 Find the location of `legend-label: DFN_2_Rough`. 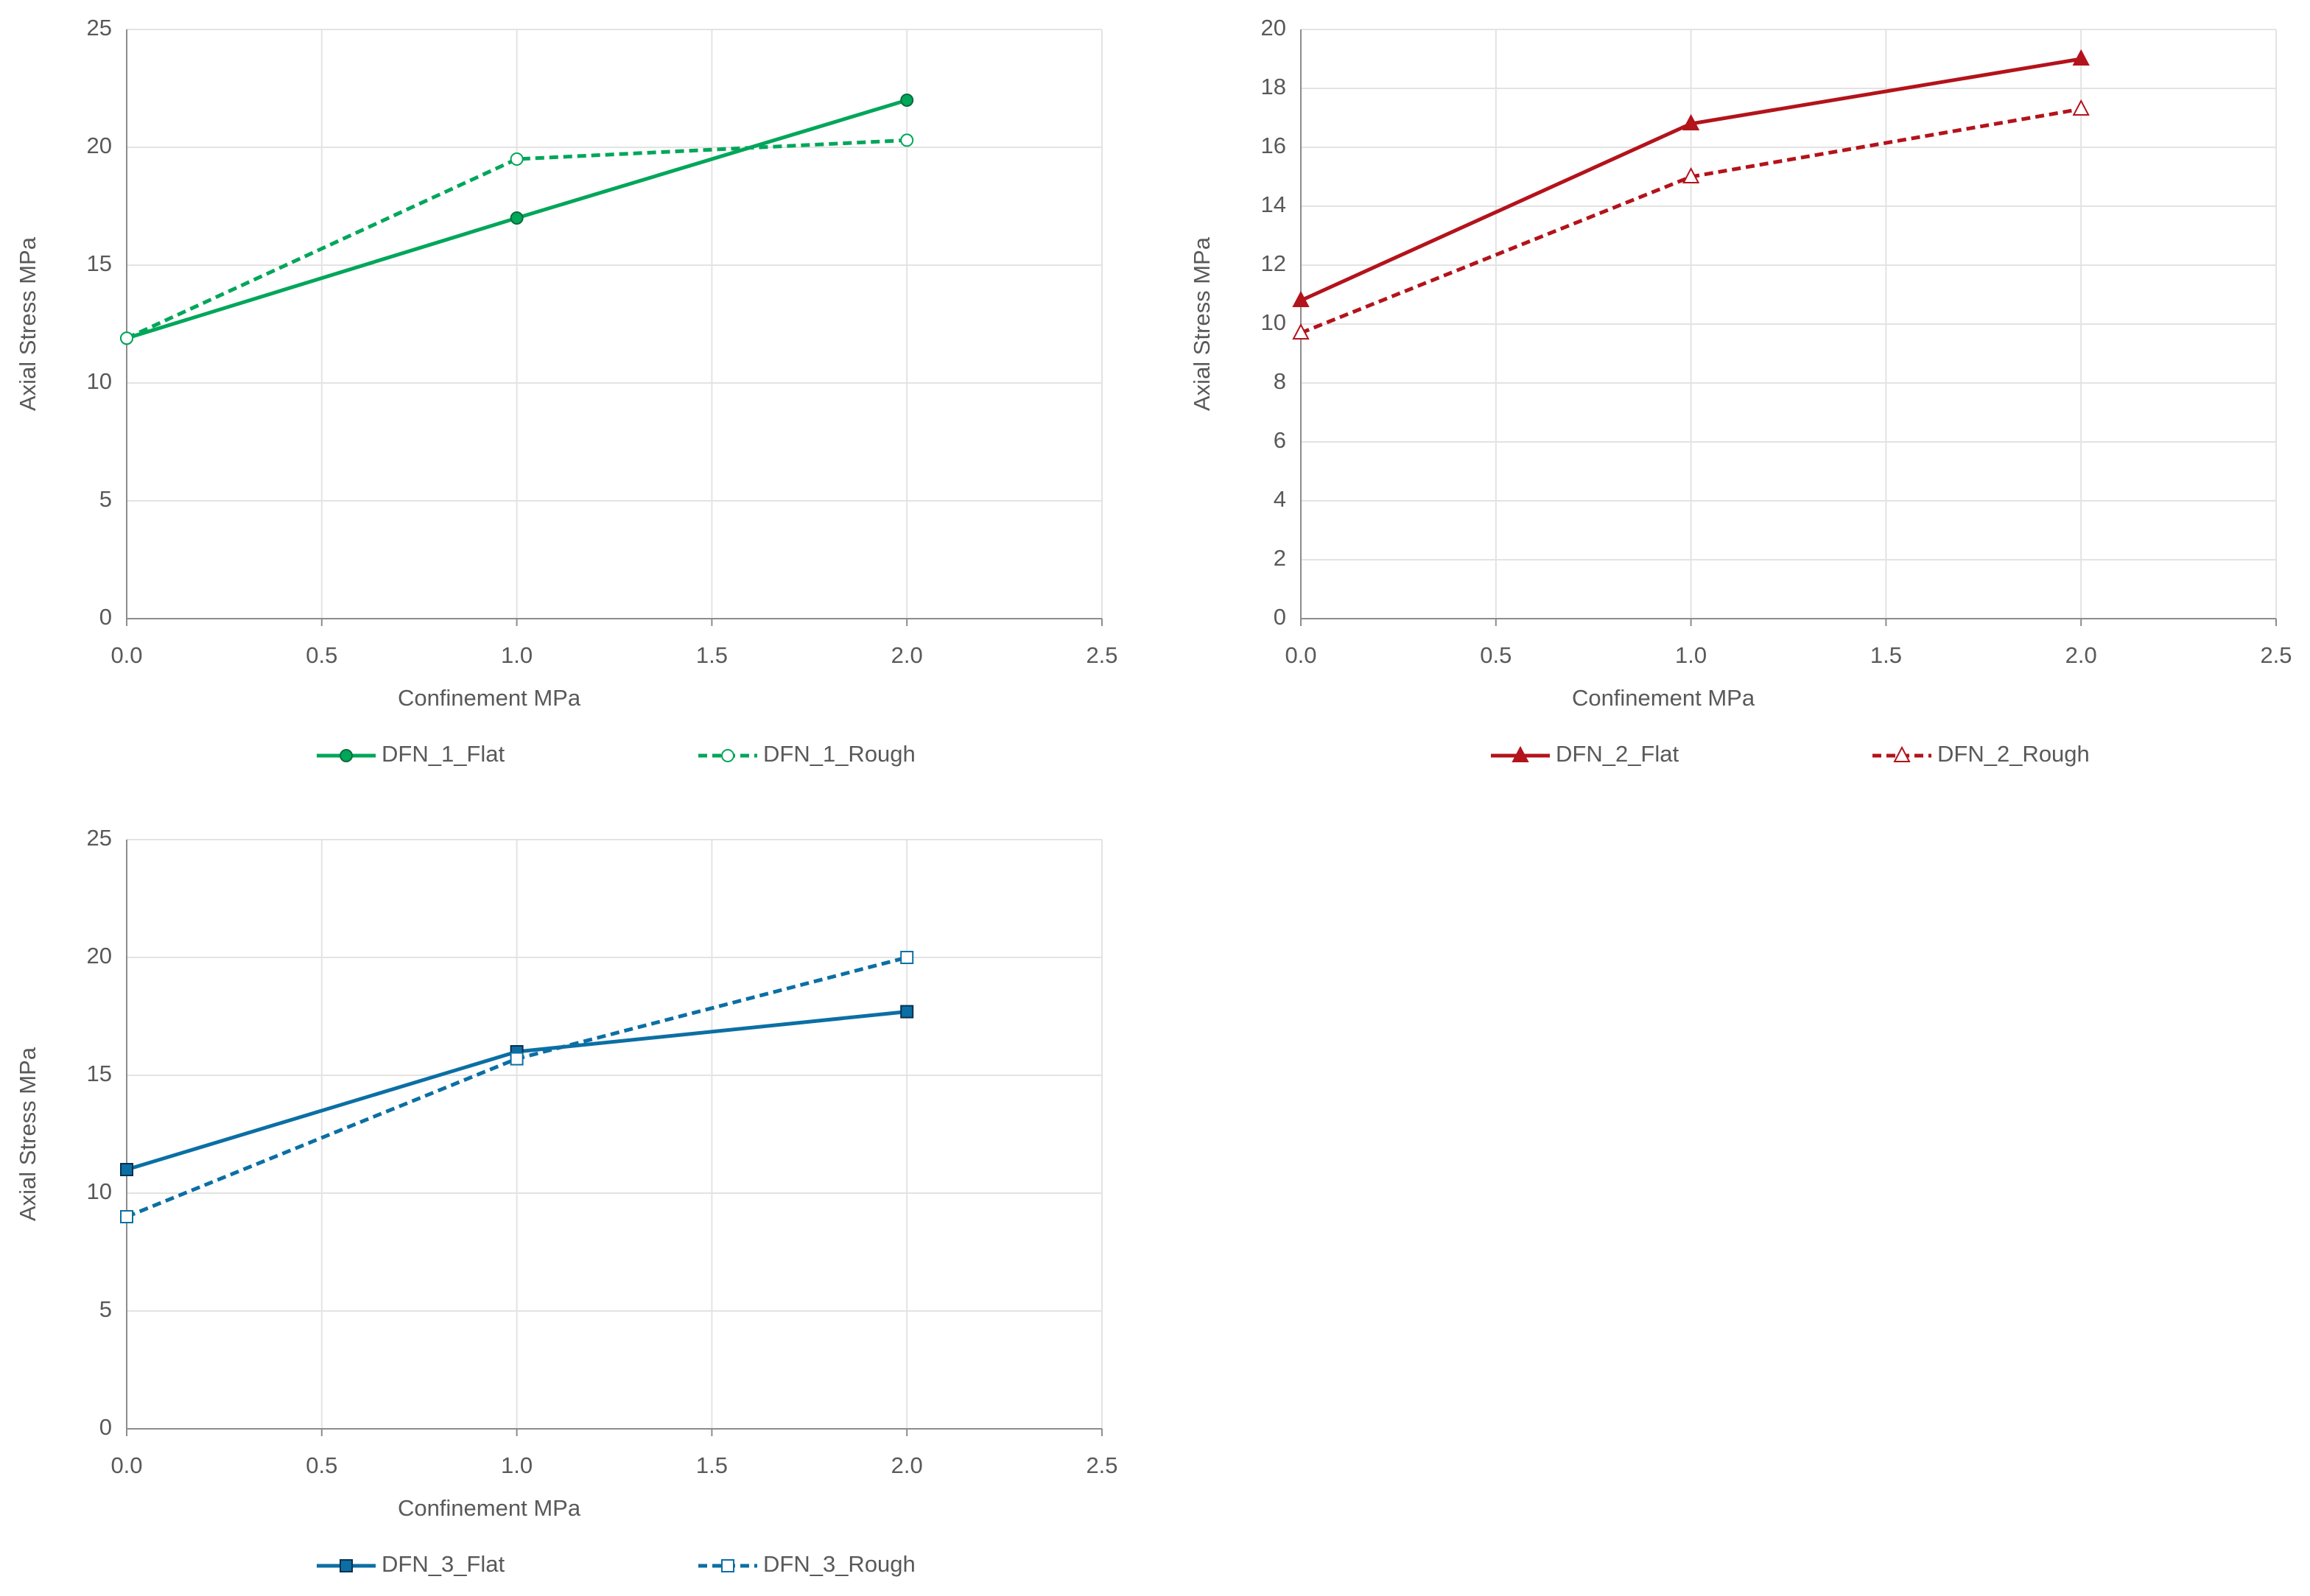

legend-label: DFN_2_Rough is located at coordinates (2014, 754).